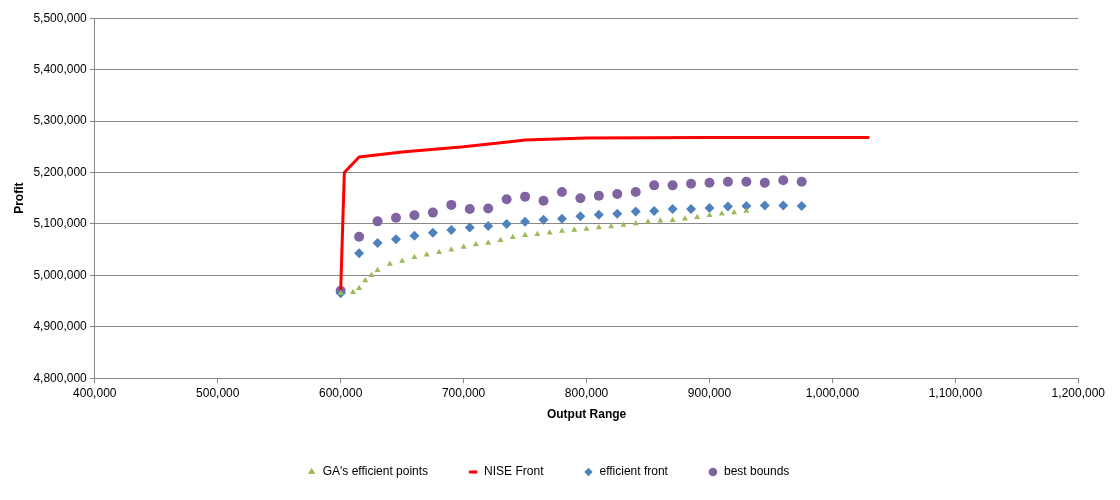 The image size is (1120, 500). What do you see at coordinates (514, 471) in the screenshot?
I see `legend-label: NISE Front` at bounding box center [514, 471].